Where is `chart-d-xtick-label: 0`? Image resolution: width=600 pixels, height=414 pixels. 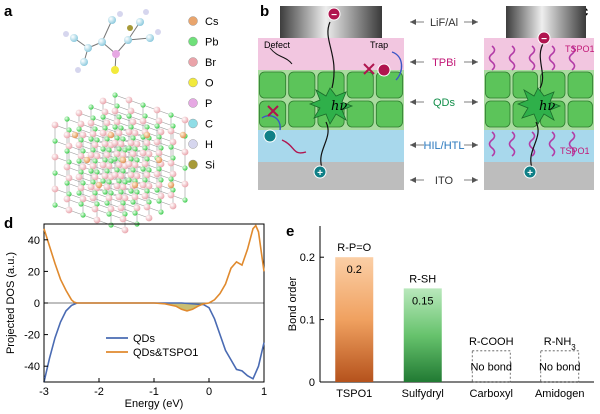
chart-d-xtick-label: 0 is located at coordinates (209, 392).